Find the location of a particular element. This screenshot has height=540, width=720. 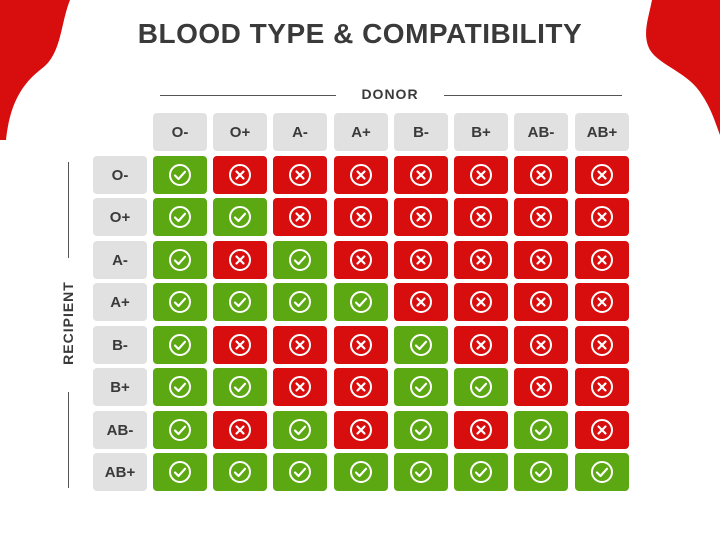

decorative-red-corner-left is located at coordinates (35, 70).